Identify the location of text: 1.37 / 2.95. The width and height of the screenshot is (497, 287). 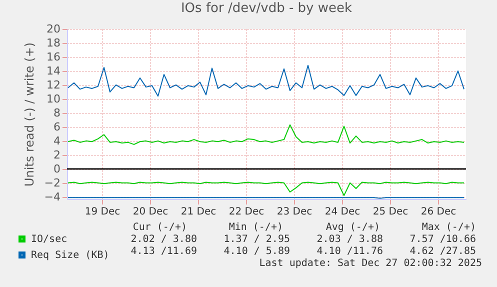
(257, 240).